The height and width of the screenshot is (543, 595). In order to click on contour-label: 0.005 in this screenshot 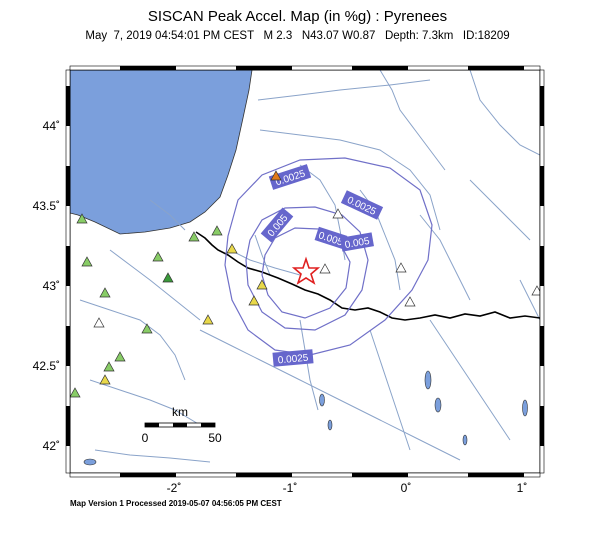, I will do `click(357, 243)`.